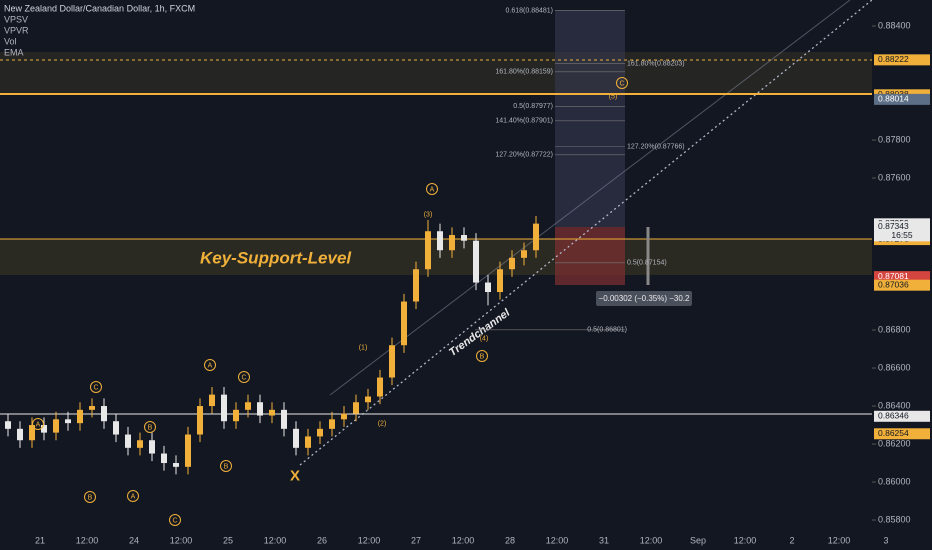 The height and width of the screenshot is (550, 932). I want to click on measure-label: −0.00302 (−0.35%) −30.2, so click(645, 298).